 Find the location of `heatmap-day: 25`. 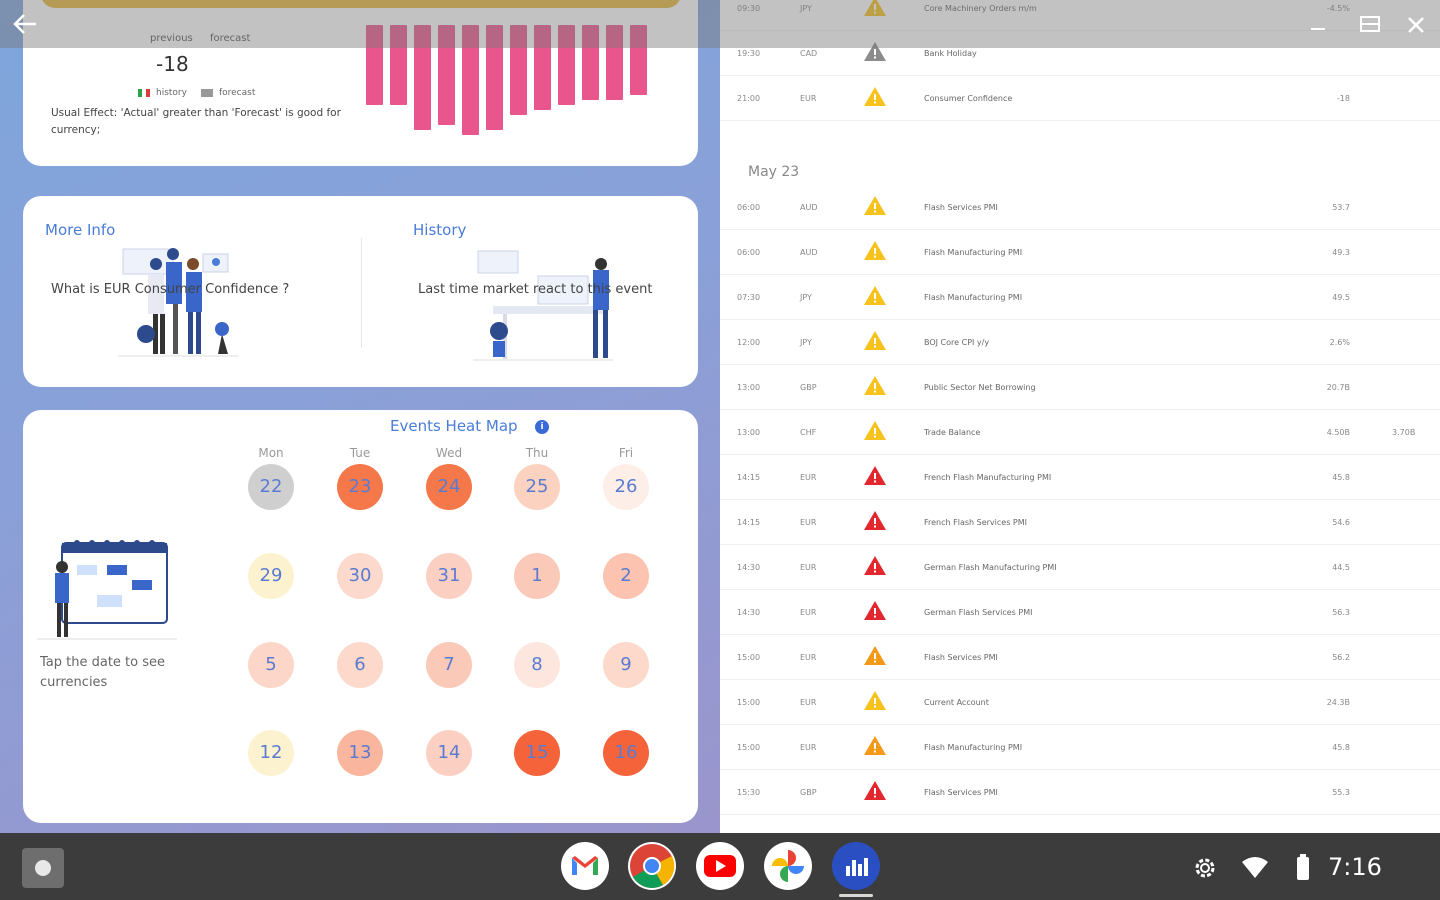

heatmap-day: 25 is located at coordinates (537, 487).